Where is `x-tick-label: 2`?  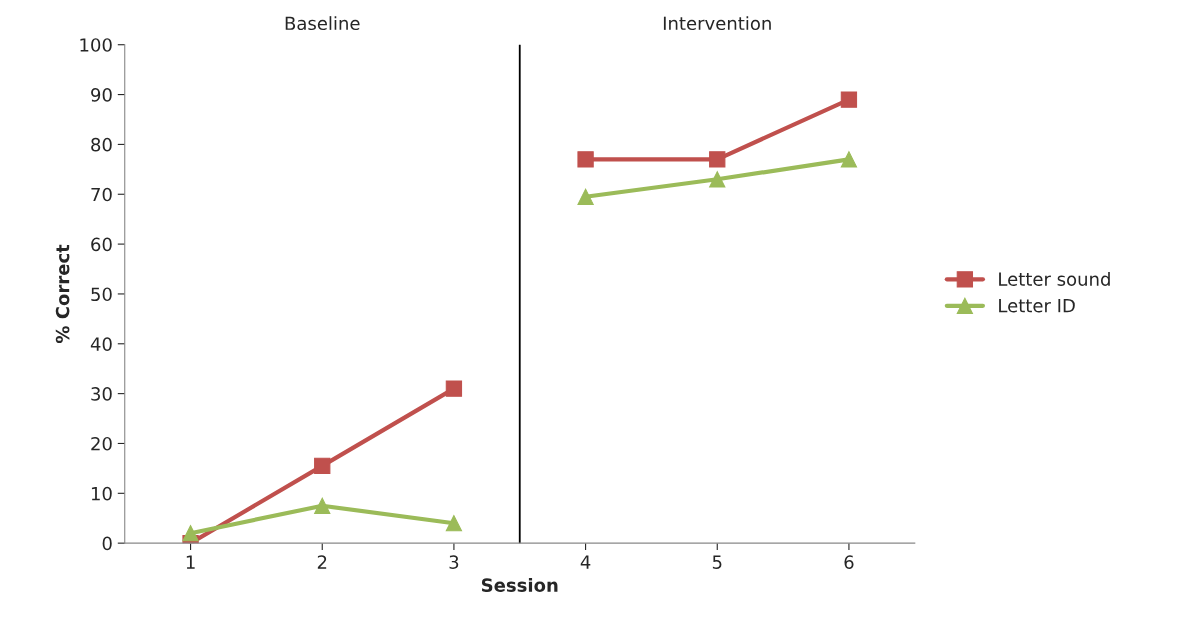
x-tick-label: 2 is located at coordinates (322, 562).